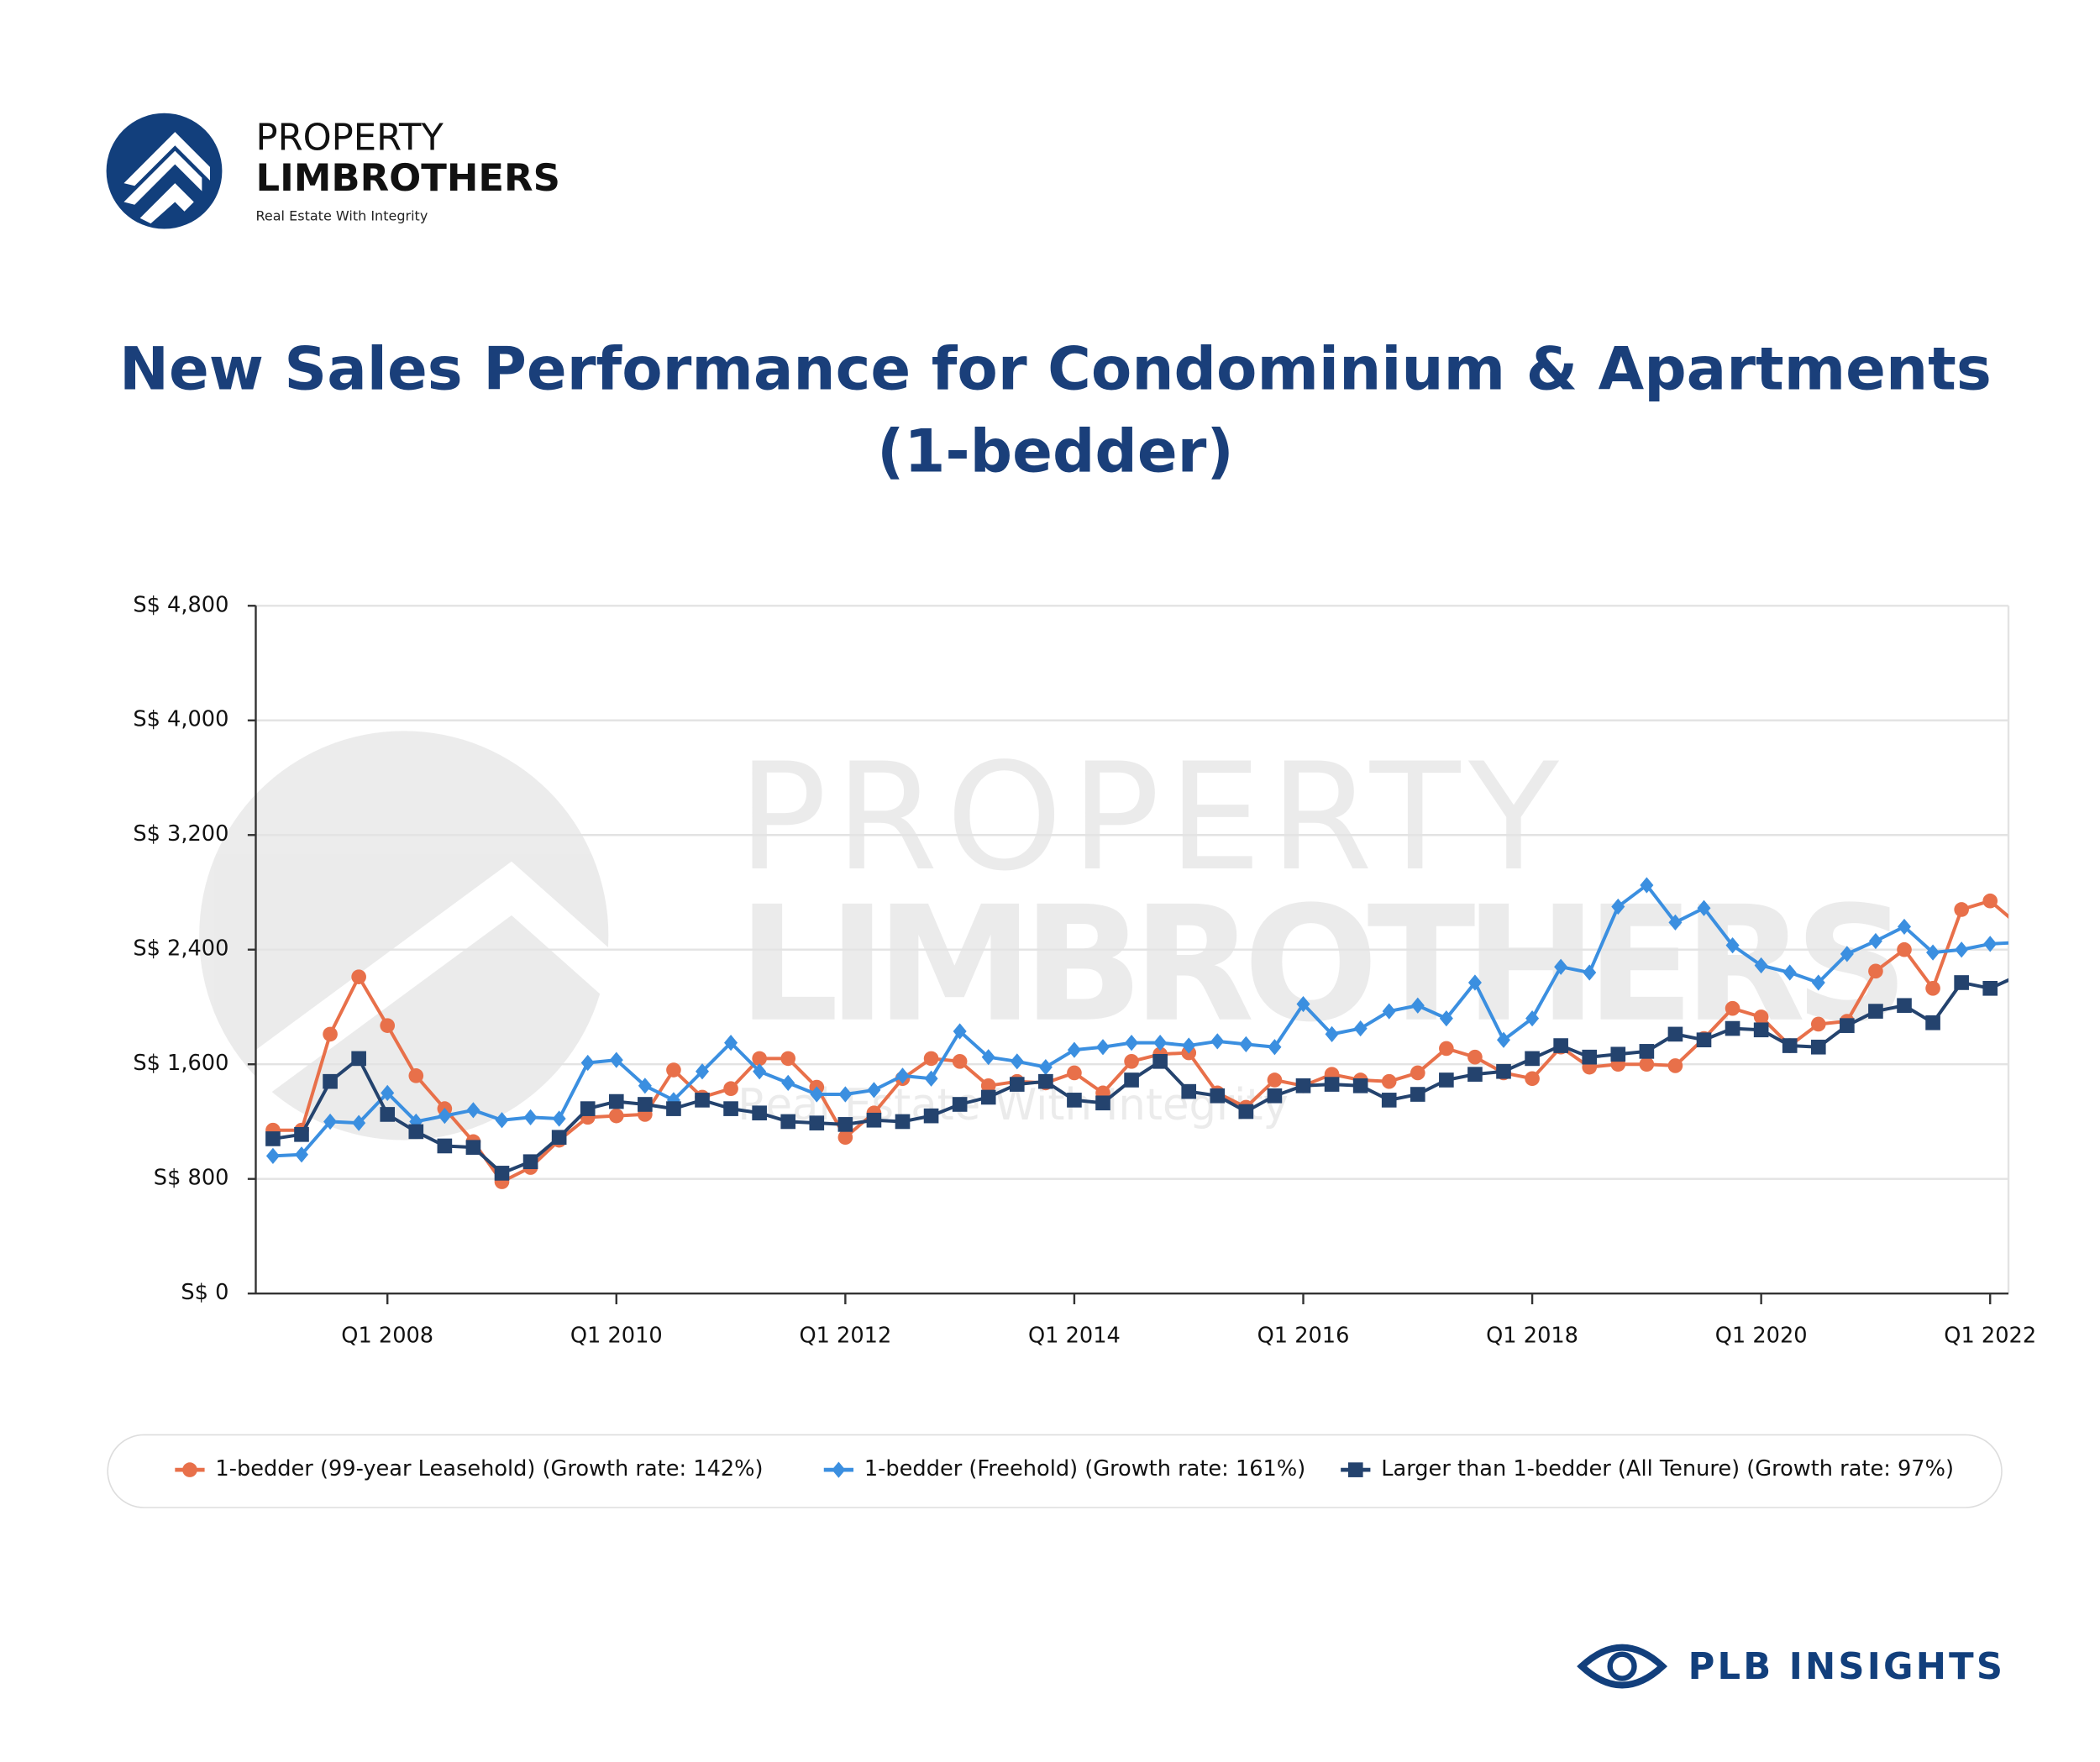  I want to click on footer-text: PLB INSIGHTS, so click(1847, 1667).